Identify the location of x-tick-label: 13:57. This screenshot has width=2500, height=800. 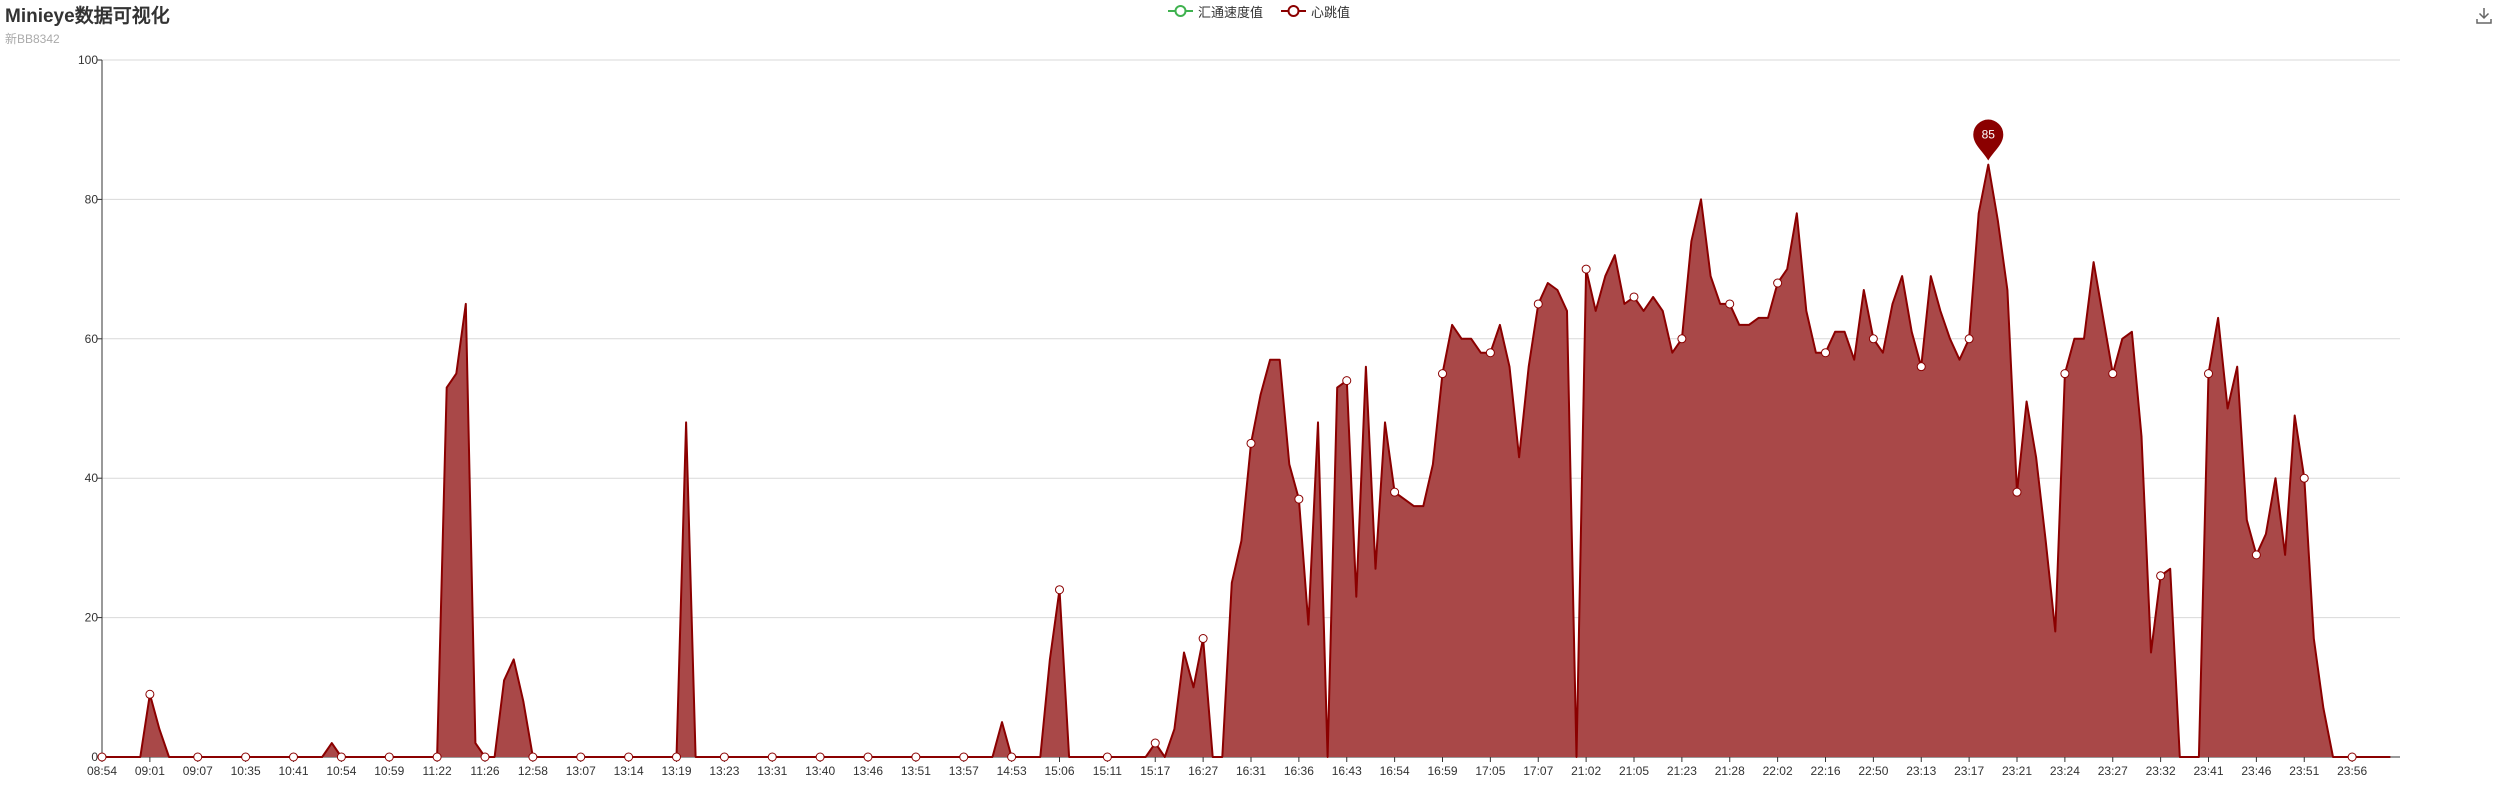
(964, 771).